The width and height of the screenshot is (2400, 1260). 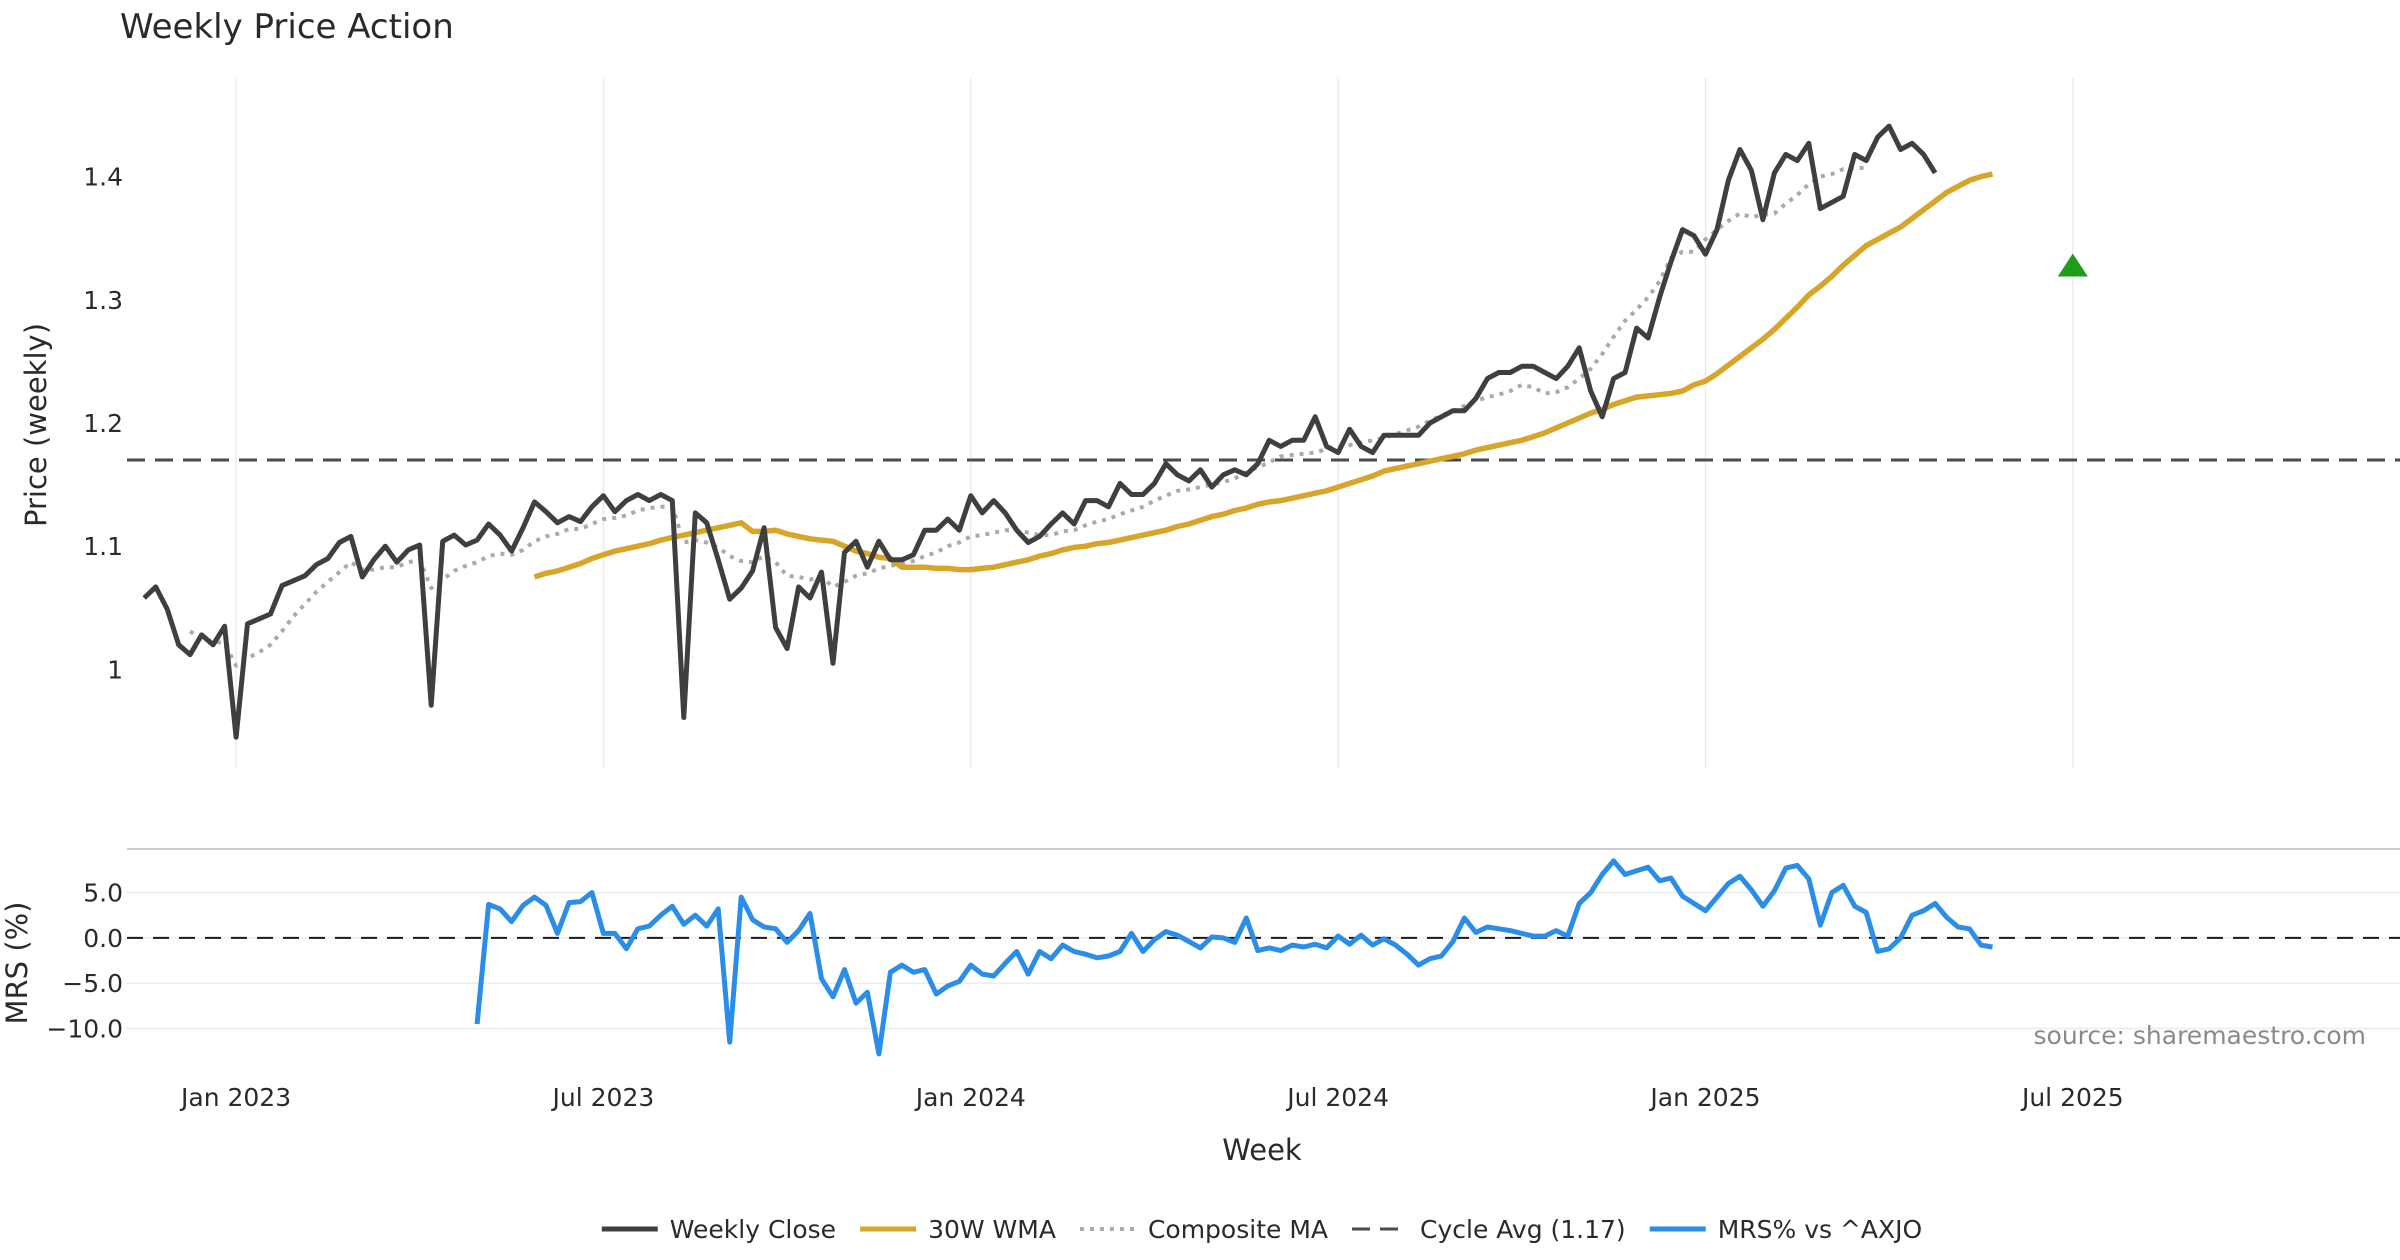 What do you see at coordinates (1704, 1097) in the screenshot?
I see `x-tick-label: Jan 2025` at bounding box center [1704, 1097].